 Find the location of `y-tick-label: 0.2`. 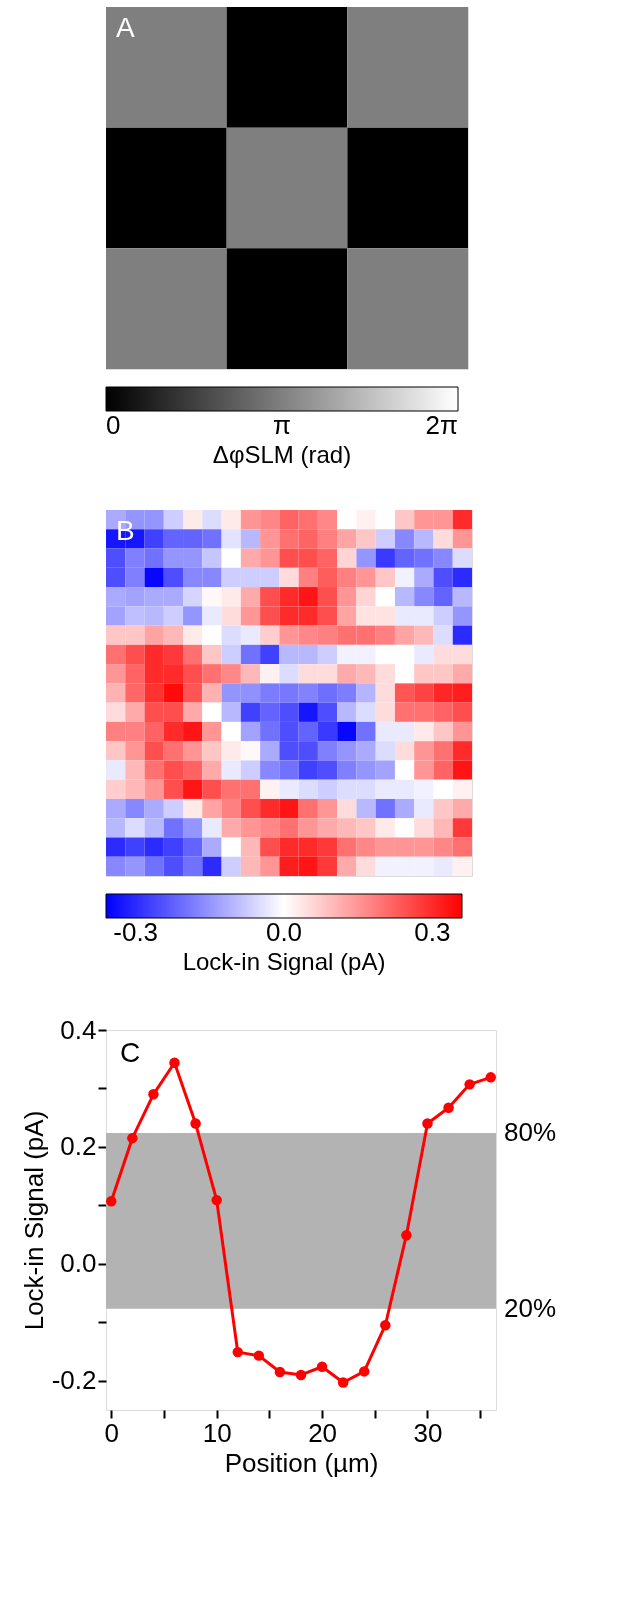

y-tick-label: 0.2 is located at coordinates (78, 1146).